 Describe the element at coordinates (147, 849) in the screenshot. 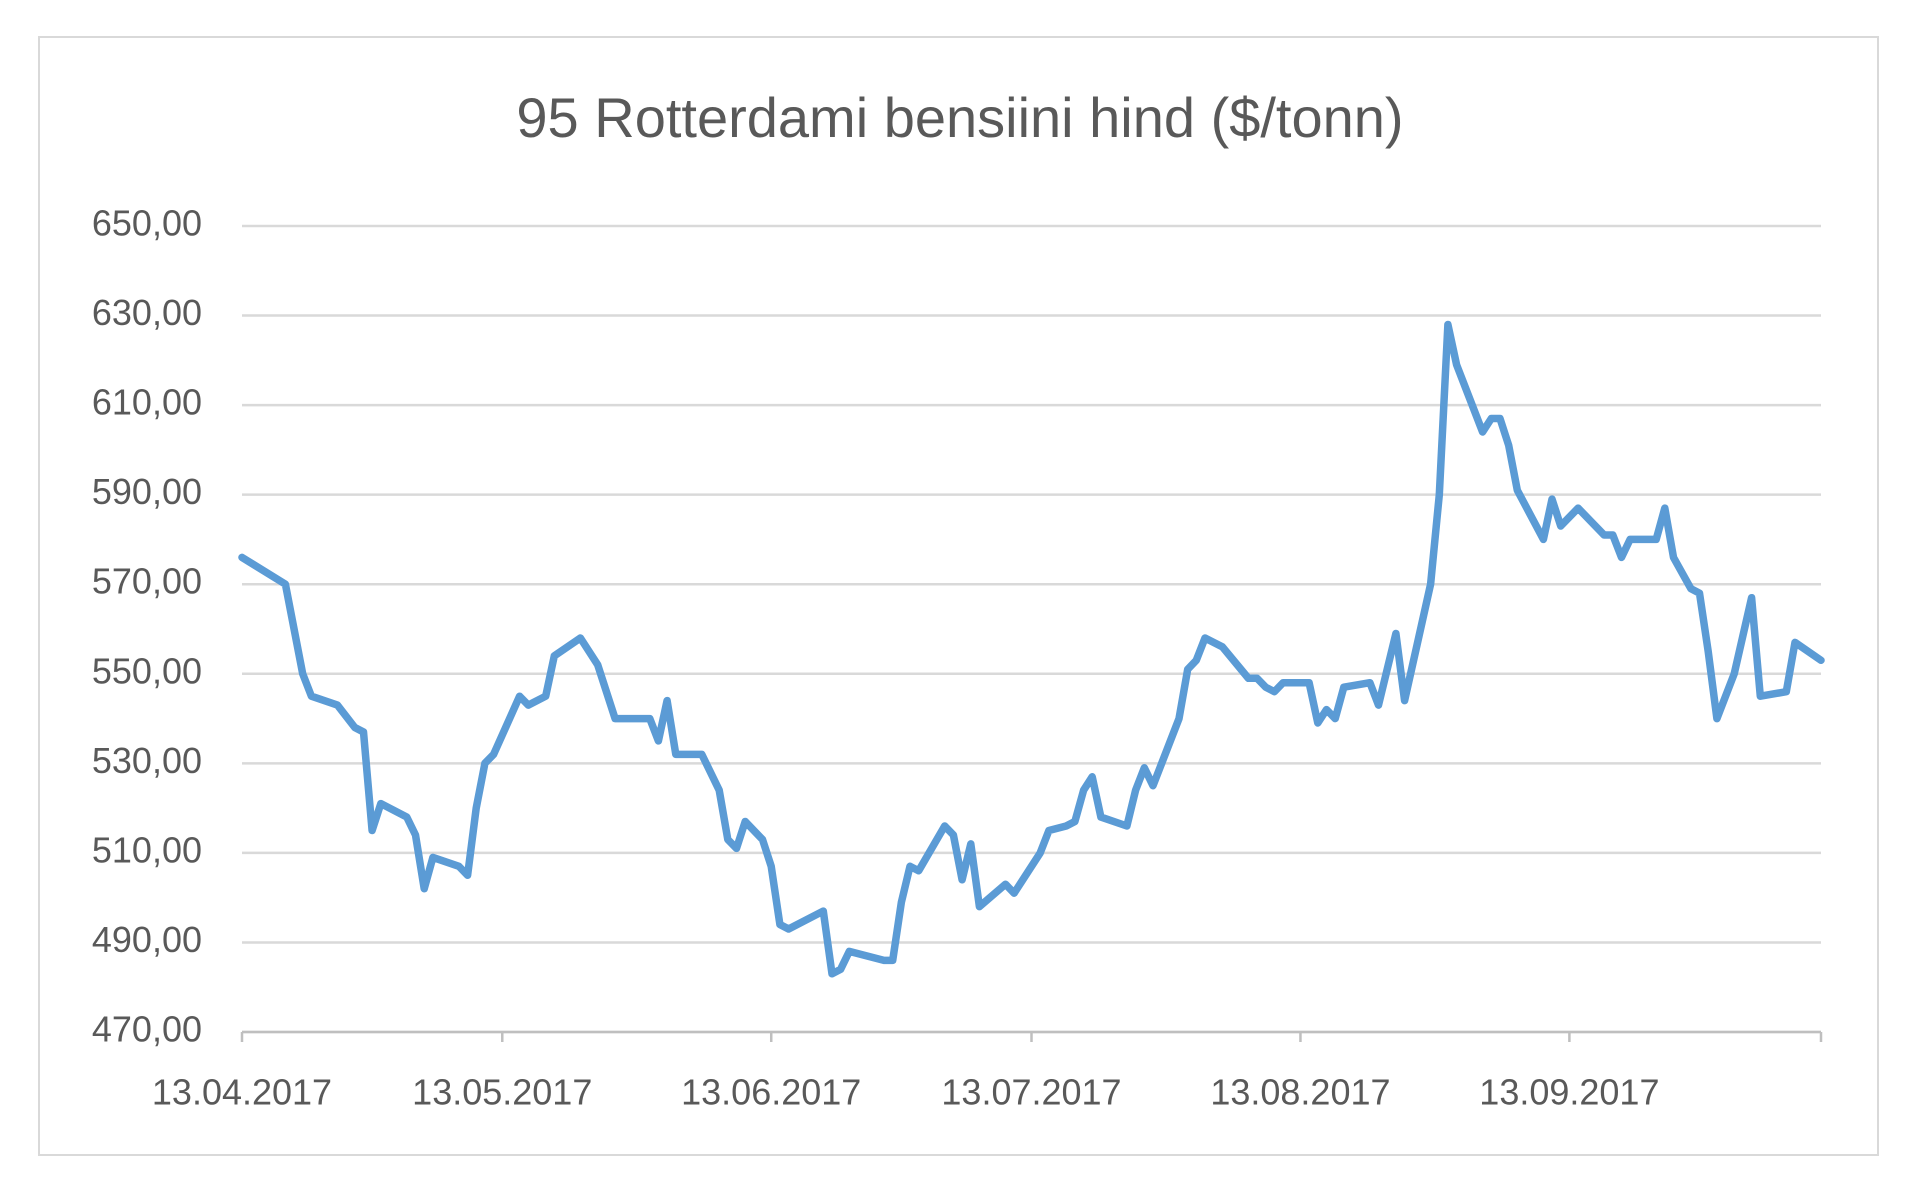

I see `y-tick-label: 510,00` at that location.